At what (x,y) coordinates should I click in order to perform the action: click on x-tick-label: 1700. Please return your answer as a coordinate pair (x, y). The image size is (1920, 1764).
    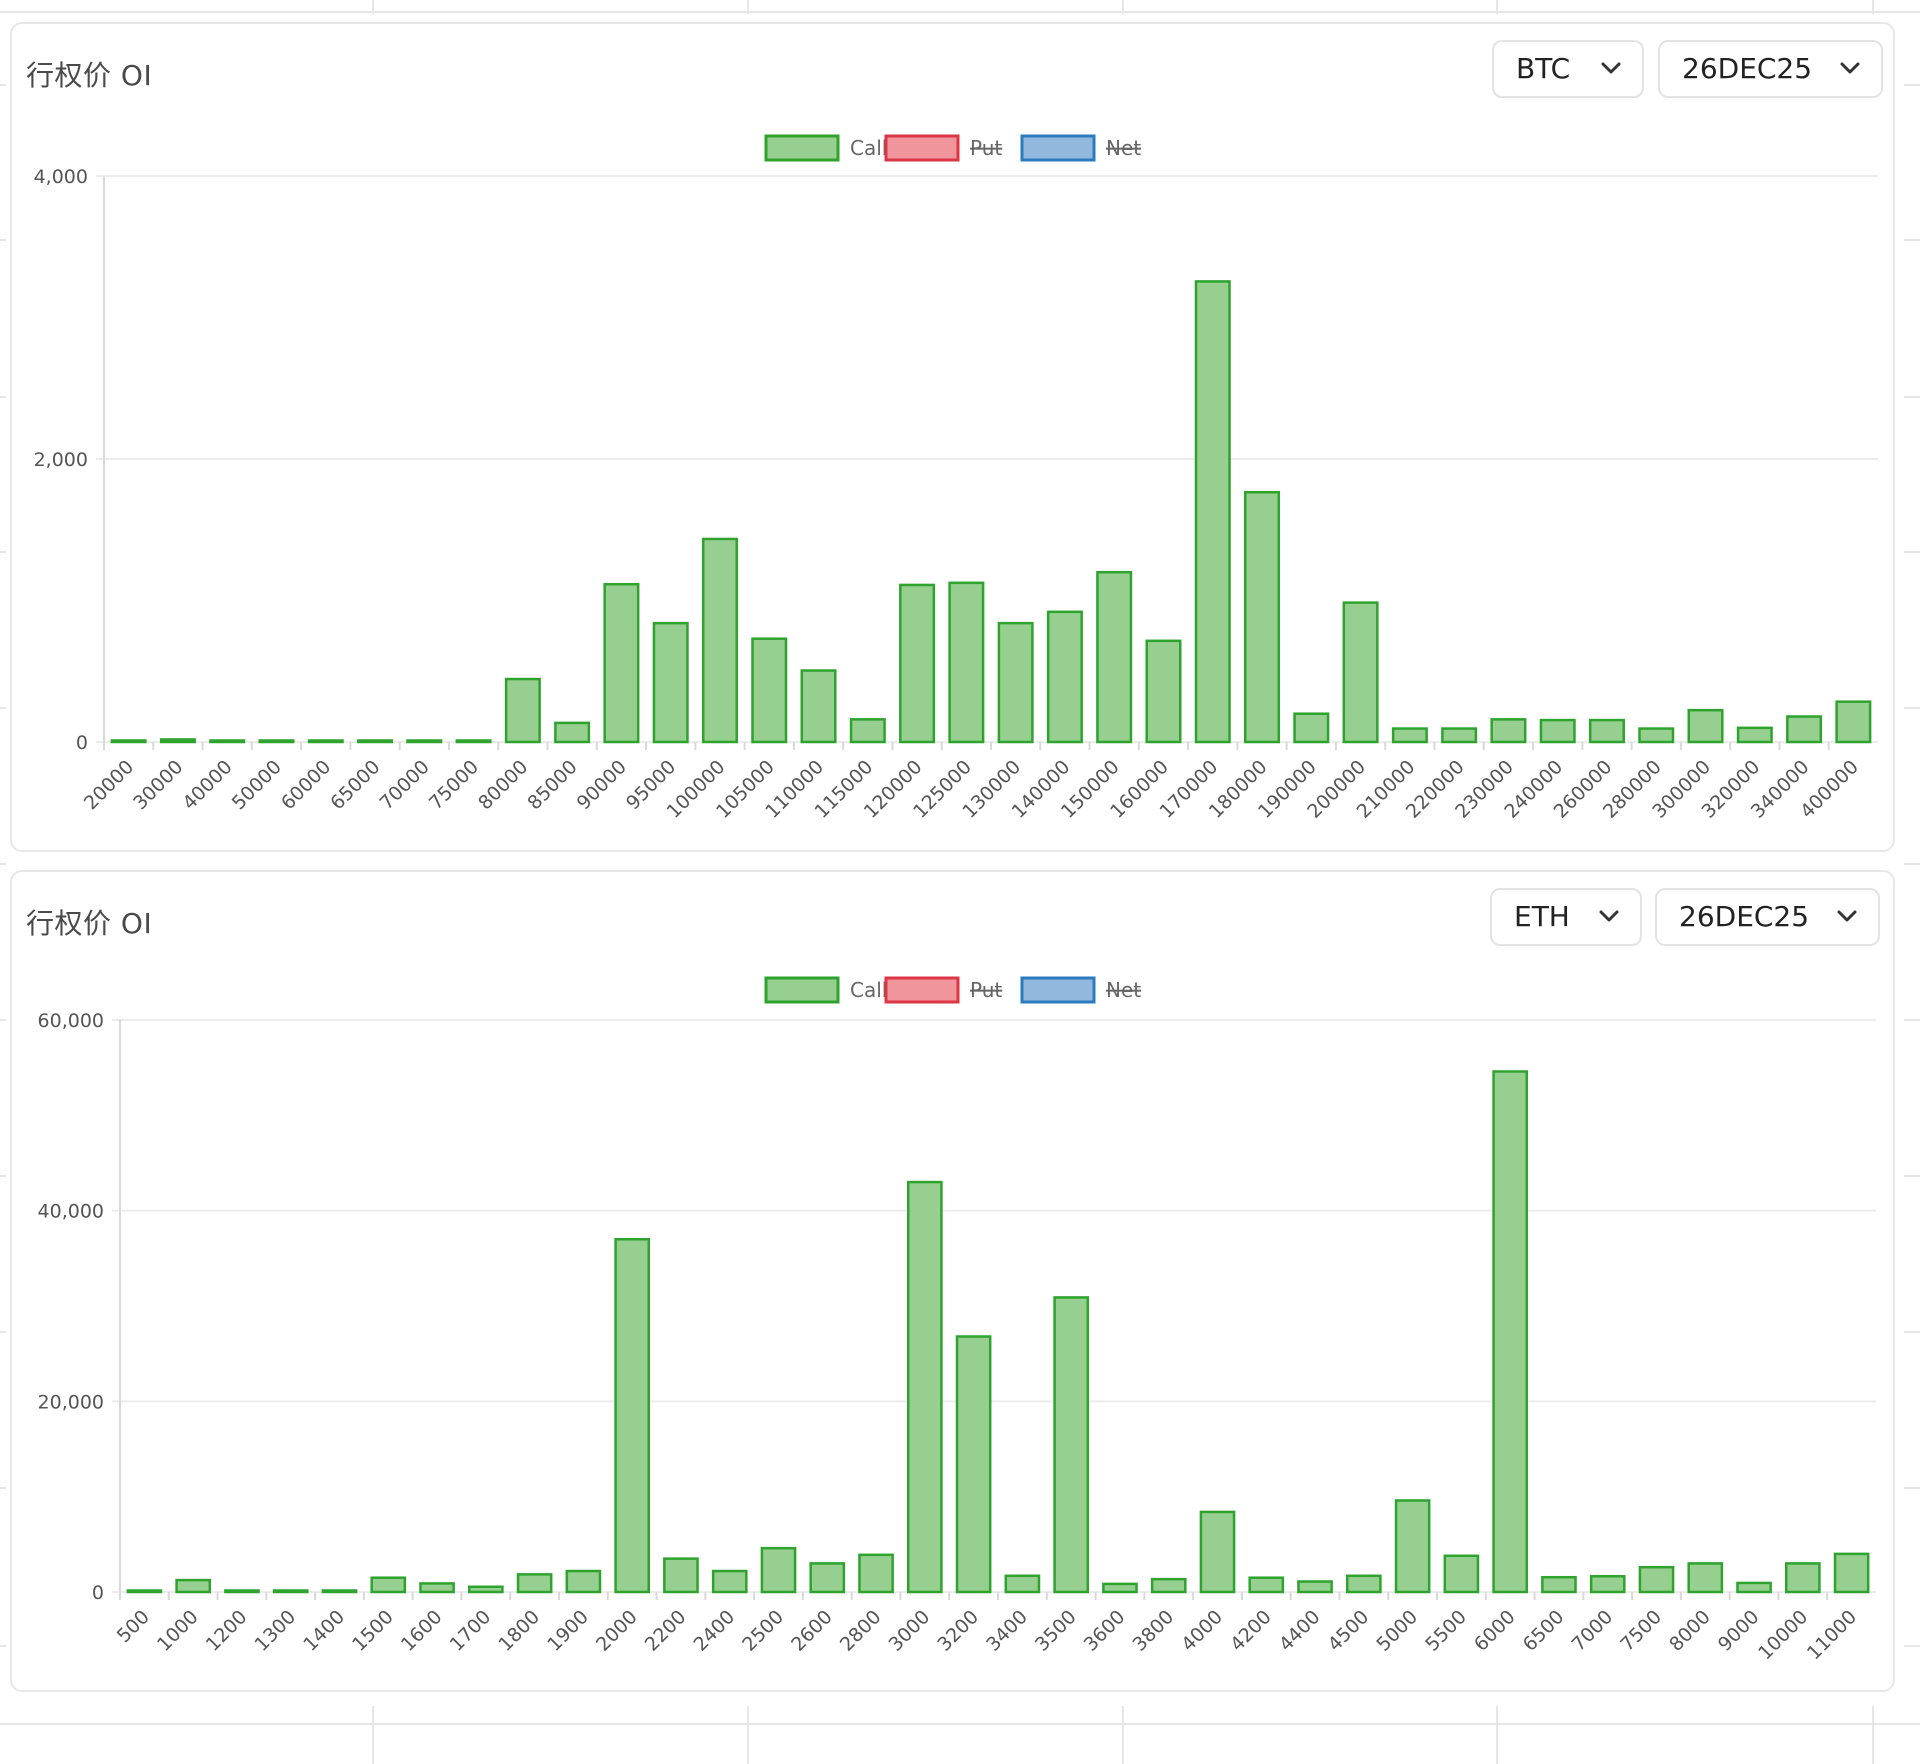
    Looking at the image, I should click on (471, 1631).